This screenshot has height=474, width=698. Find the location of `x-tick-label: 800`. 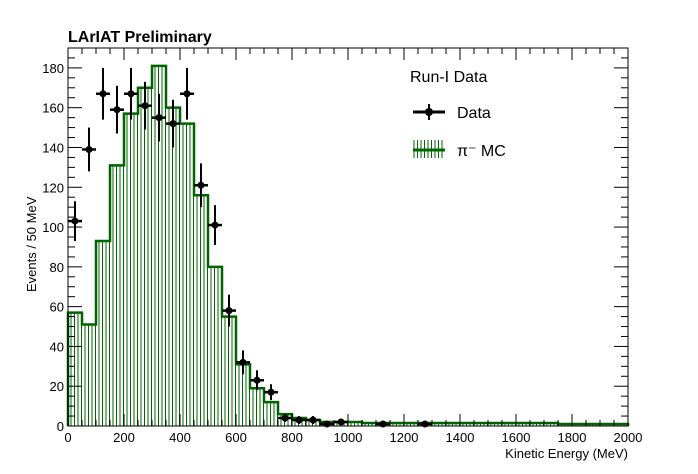

x-tick-label: 800 is located at coordinates (292, 437).